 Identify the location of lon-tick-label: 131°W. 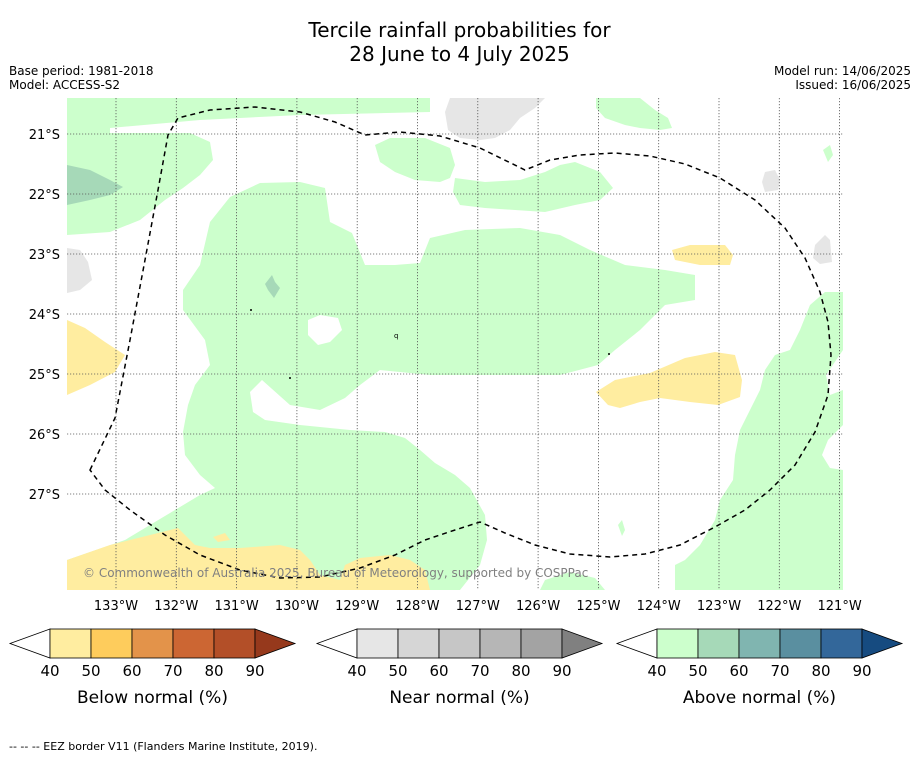
(237, 606).